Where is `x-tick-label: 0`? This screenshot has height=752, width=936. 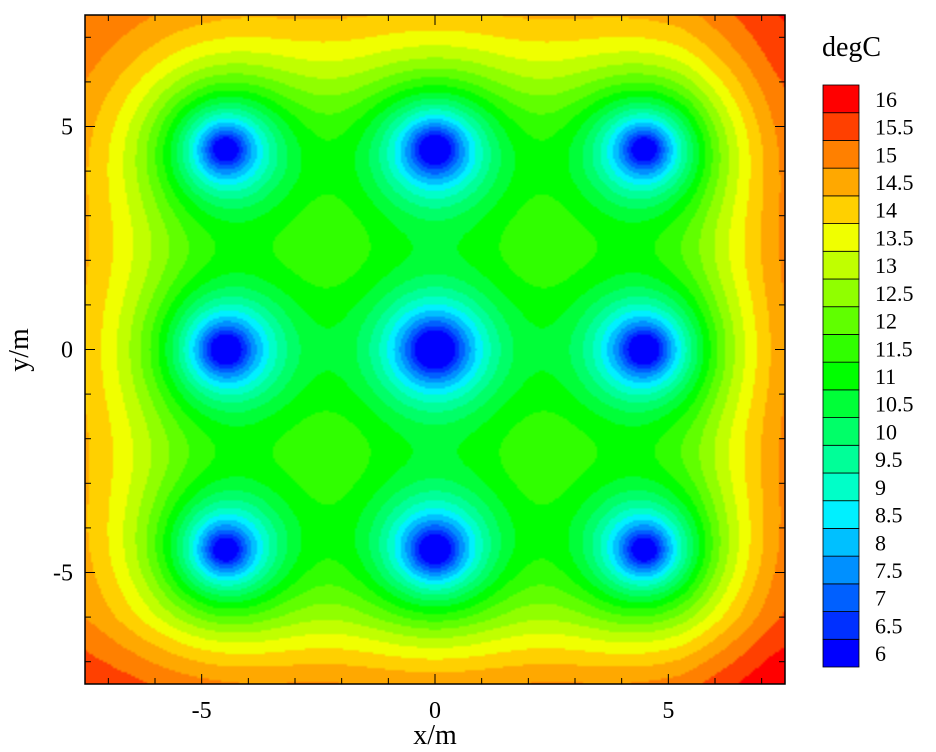 x-tick-label: 0 is located at coordinates (435, 711).